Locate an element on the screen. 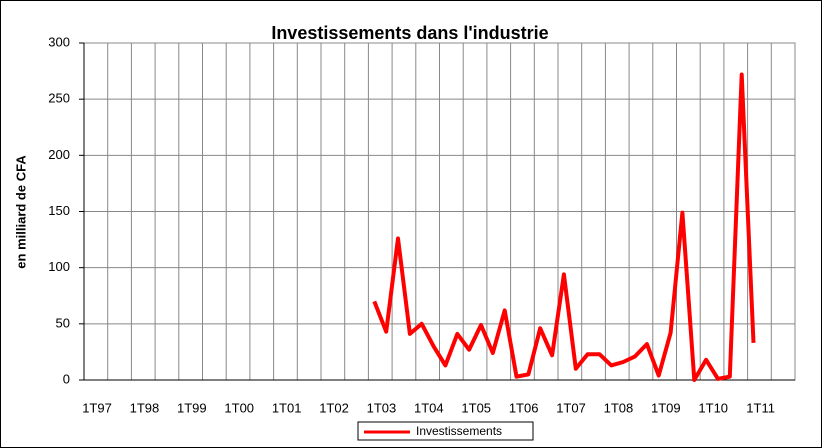 This screenshot has width=822, height=448. x-tick-label: 1T09 is located at coordinates (666, 407).